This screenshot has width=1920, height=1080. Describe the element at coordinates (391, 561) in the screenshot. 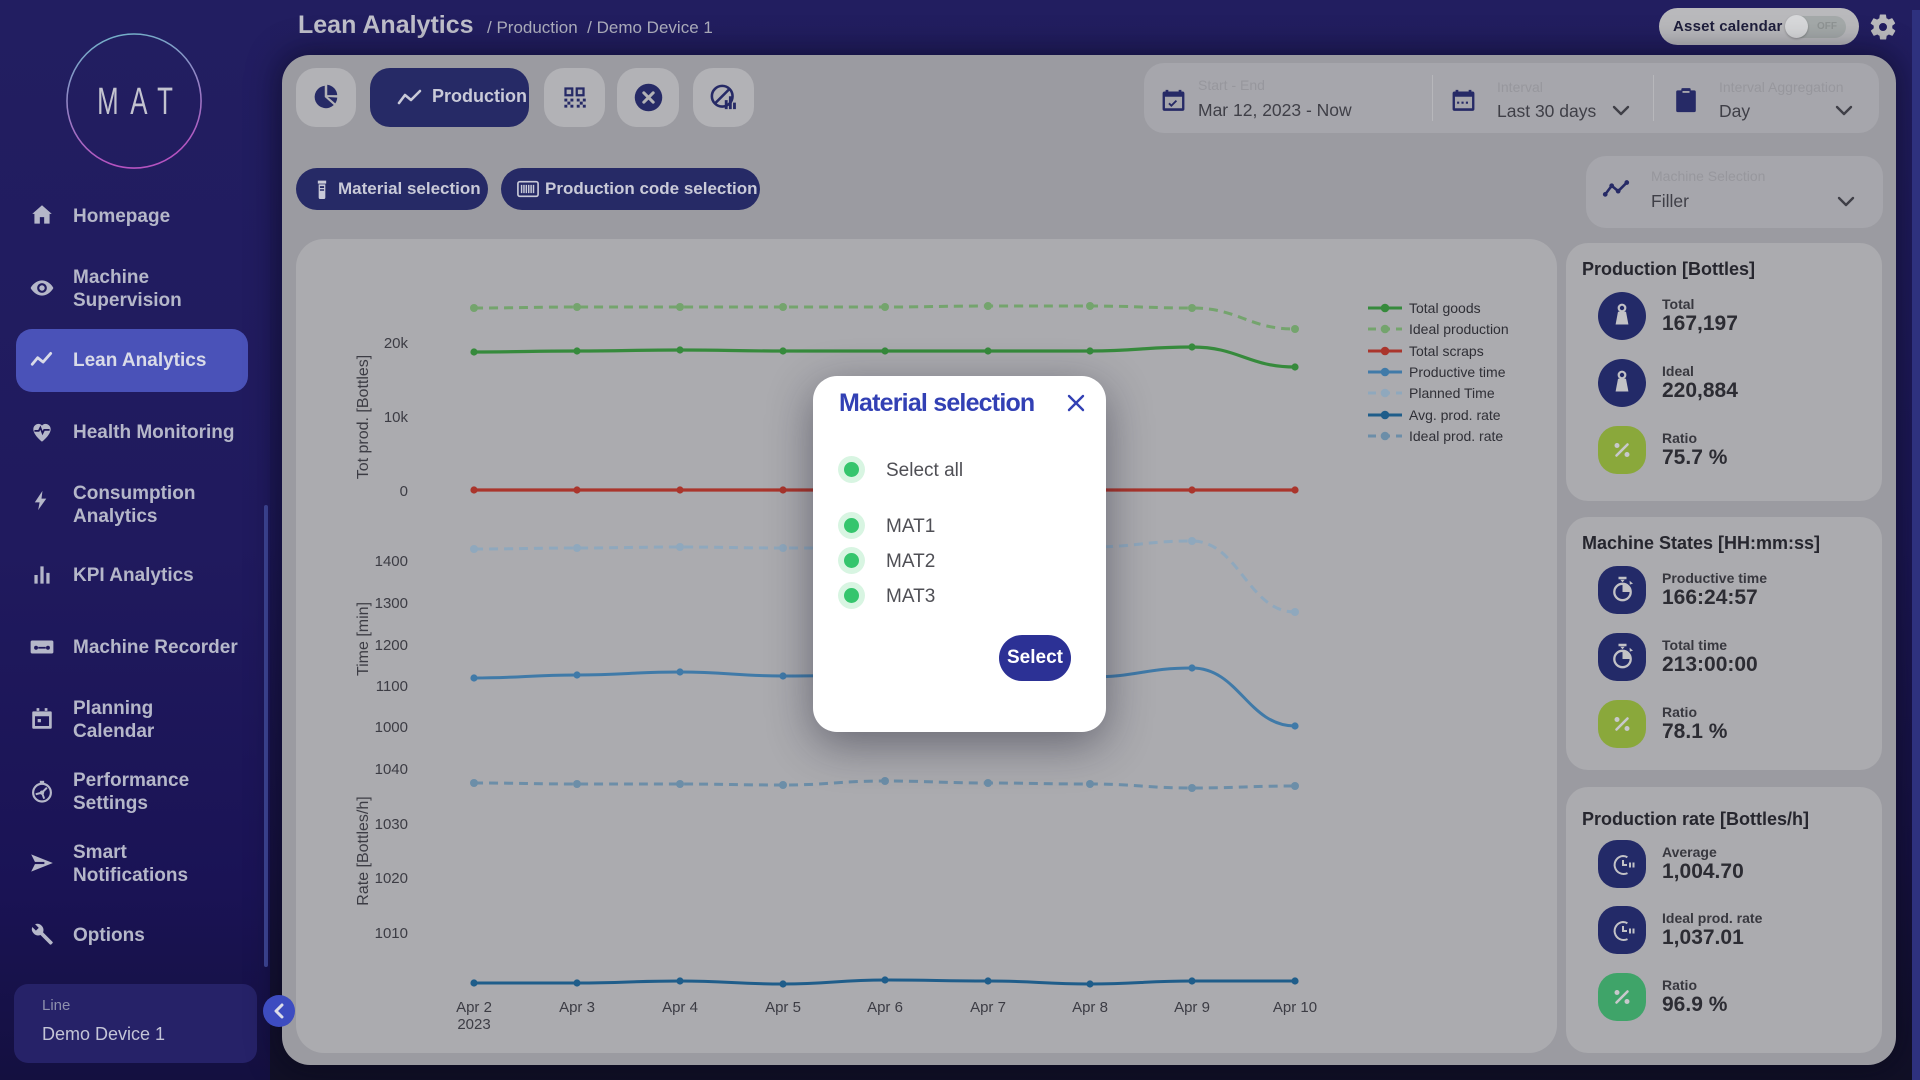

I see `svg-text: 1400` at that location.